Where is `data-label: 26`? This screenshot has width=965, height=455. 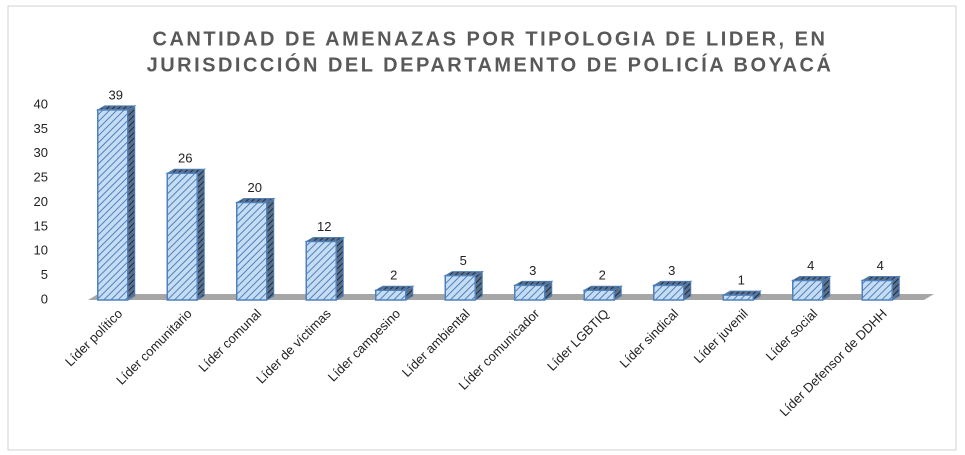 data-label: 26 is located at coordinates (185, 158).